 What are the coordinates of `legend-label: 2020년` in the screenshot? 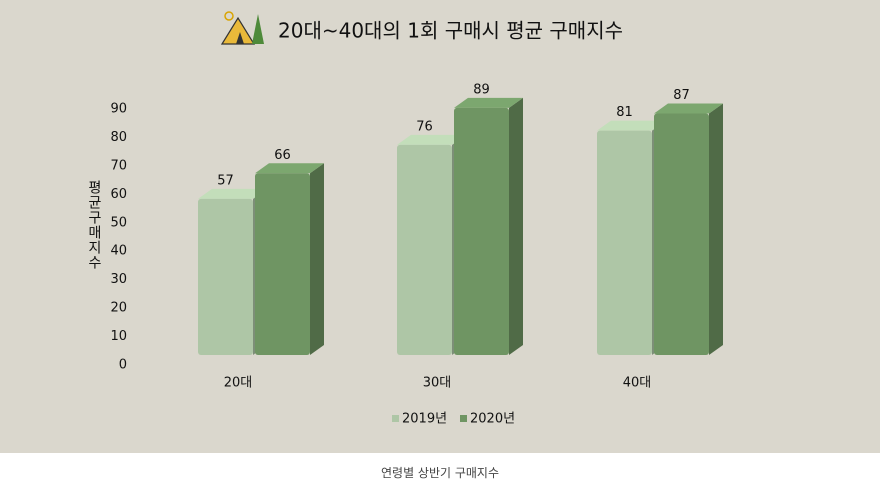 It's located at (492, 419).